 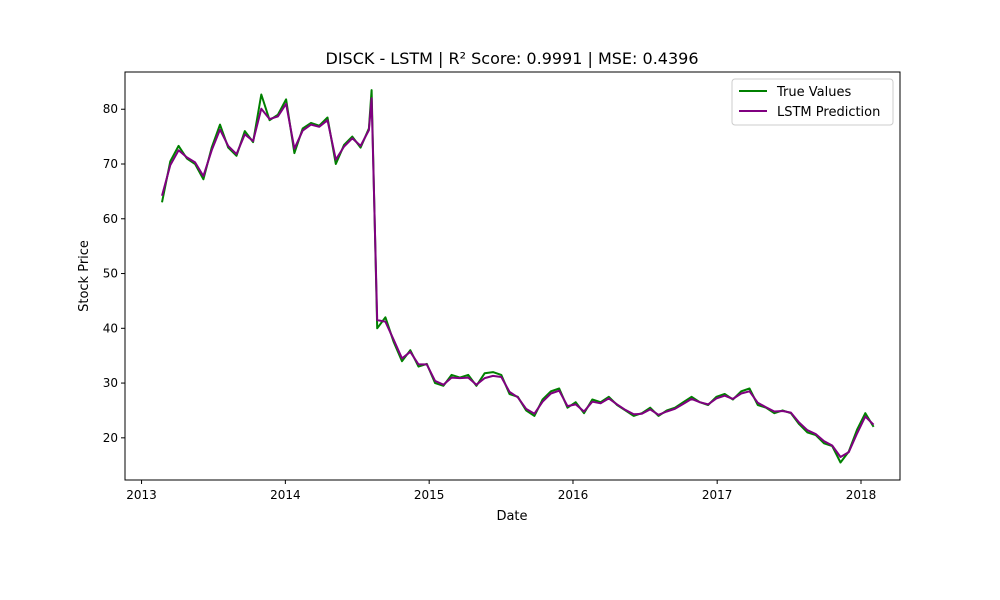 I want to click on y-tick-label: 70, so click(x=110, y=164).